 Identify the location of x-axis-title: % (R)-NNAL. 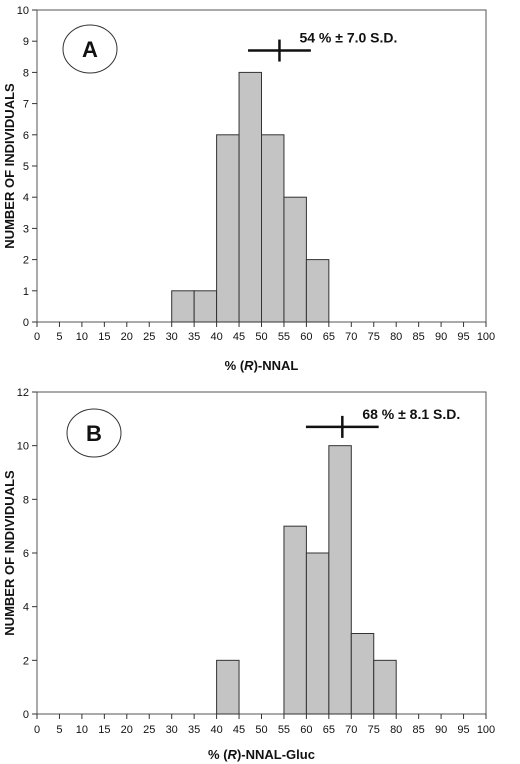
(262, 365).